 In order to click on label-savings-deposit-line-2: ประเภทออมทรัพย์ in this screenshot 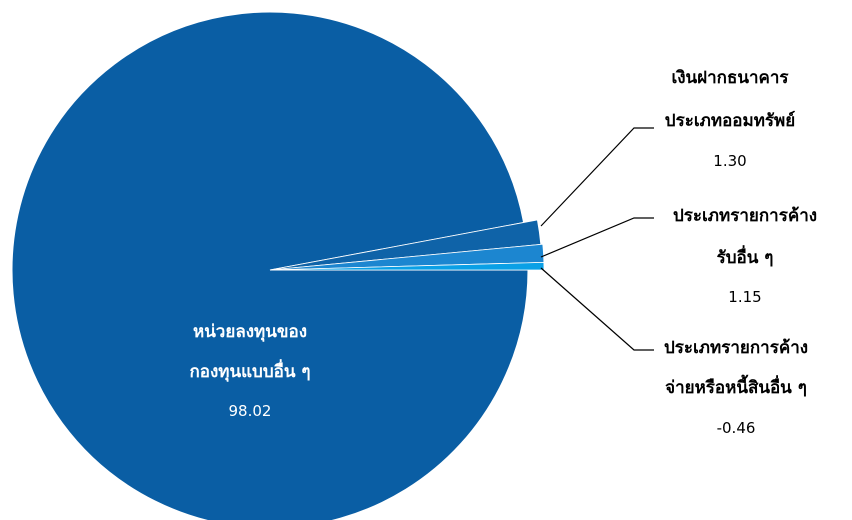, I will do `click(730, 120)`.